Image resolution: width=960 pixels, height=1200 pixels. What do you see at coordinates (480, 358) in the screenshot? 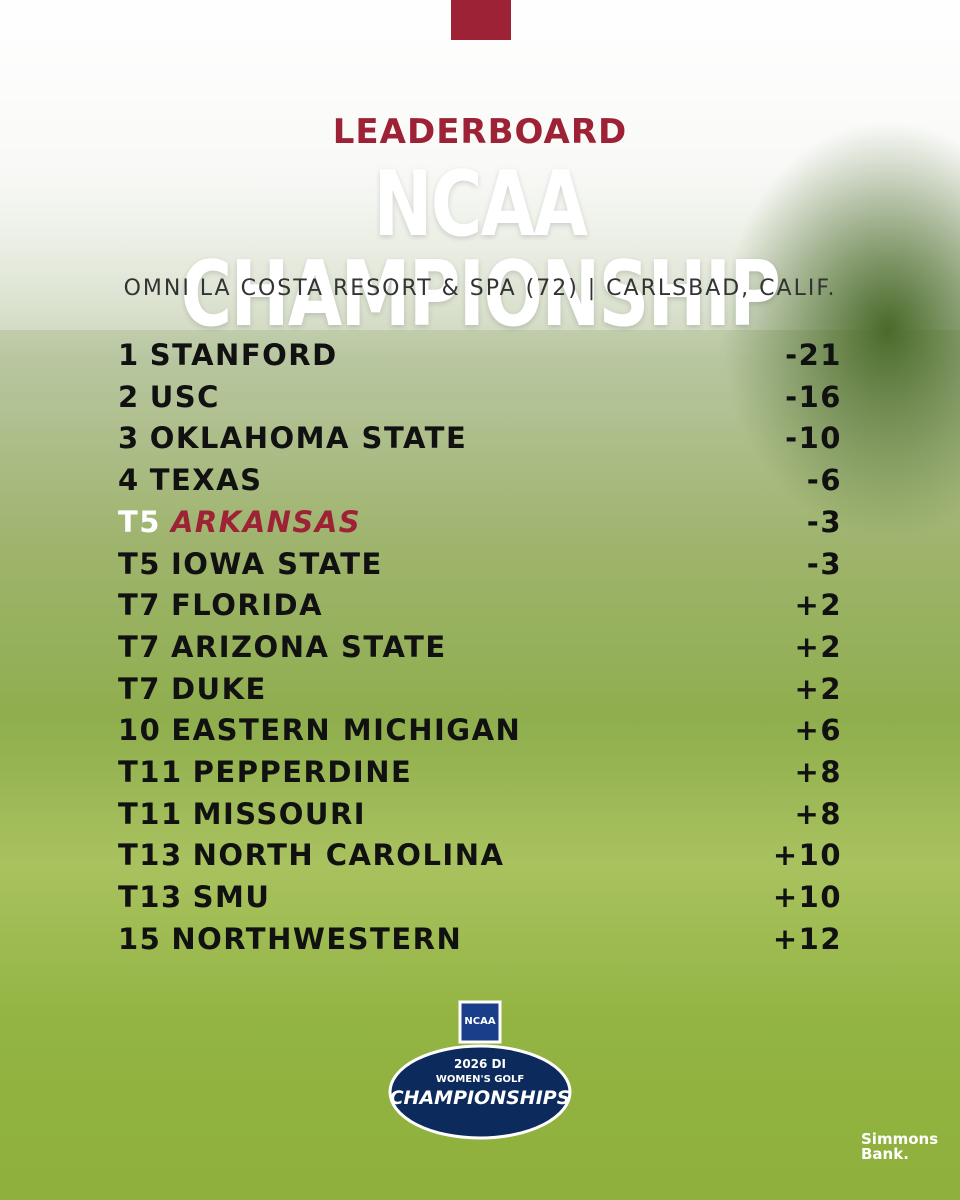
I see `leaderboard-row: 1 STANFORD -21` at bounding box center [480, 358].